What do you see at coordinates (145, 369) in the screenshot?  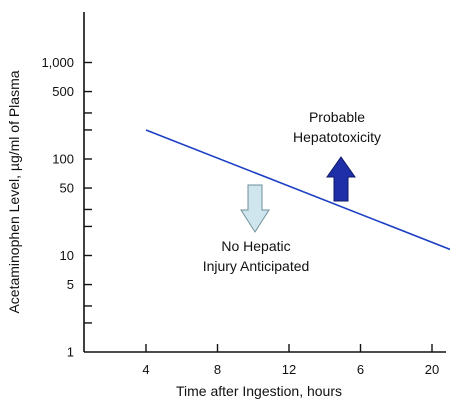 I see `x-tick-label: 4` at bounding box center [145, 369].